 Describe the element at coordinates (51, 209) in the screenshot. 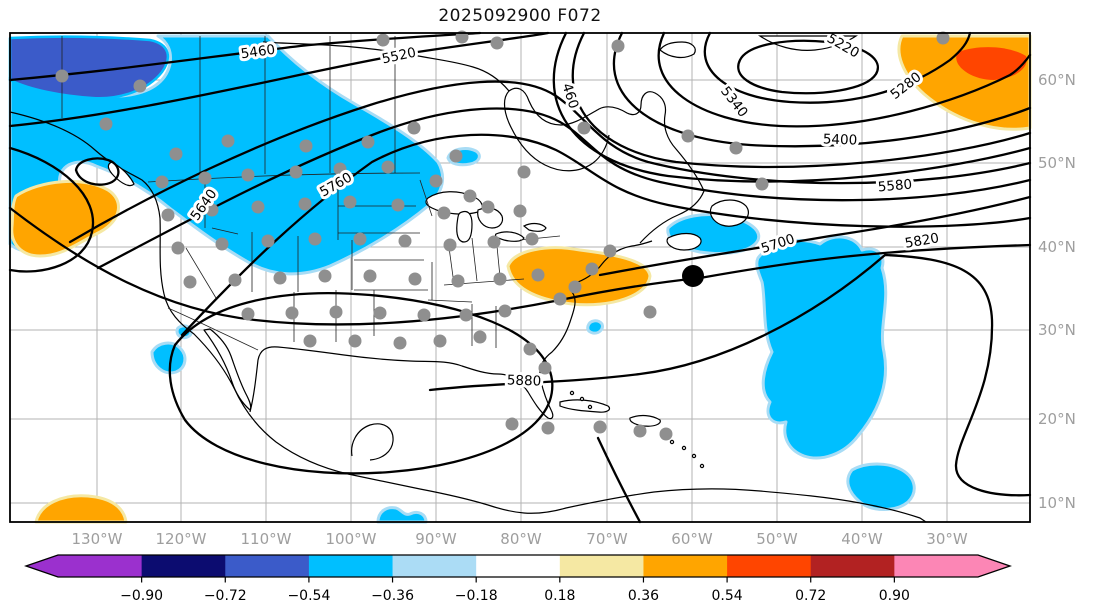

I see `contour-pacific-low-outer` at that location.